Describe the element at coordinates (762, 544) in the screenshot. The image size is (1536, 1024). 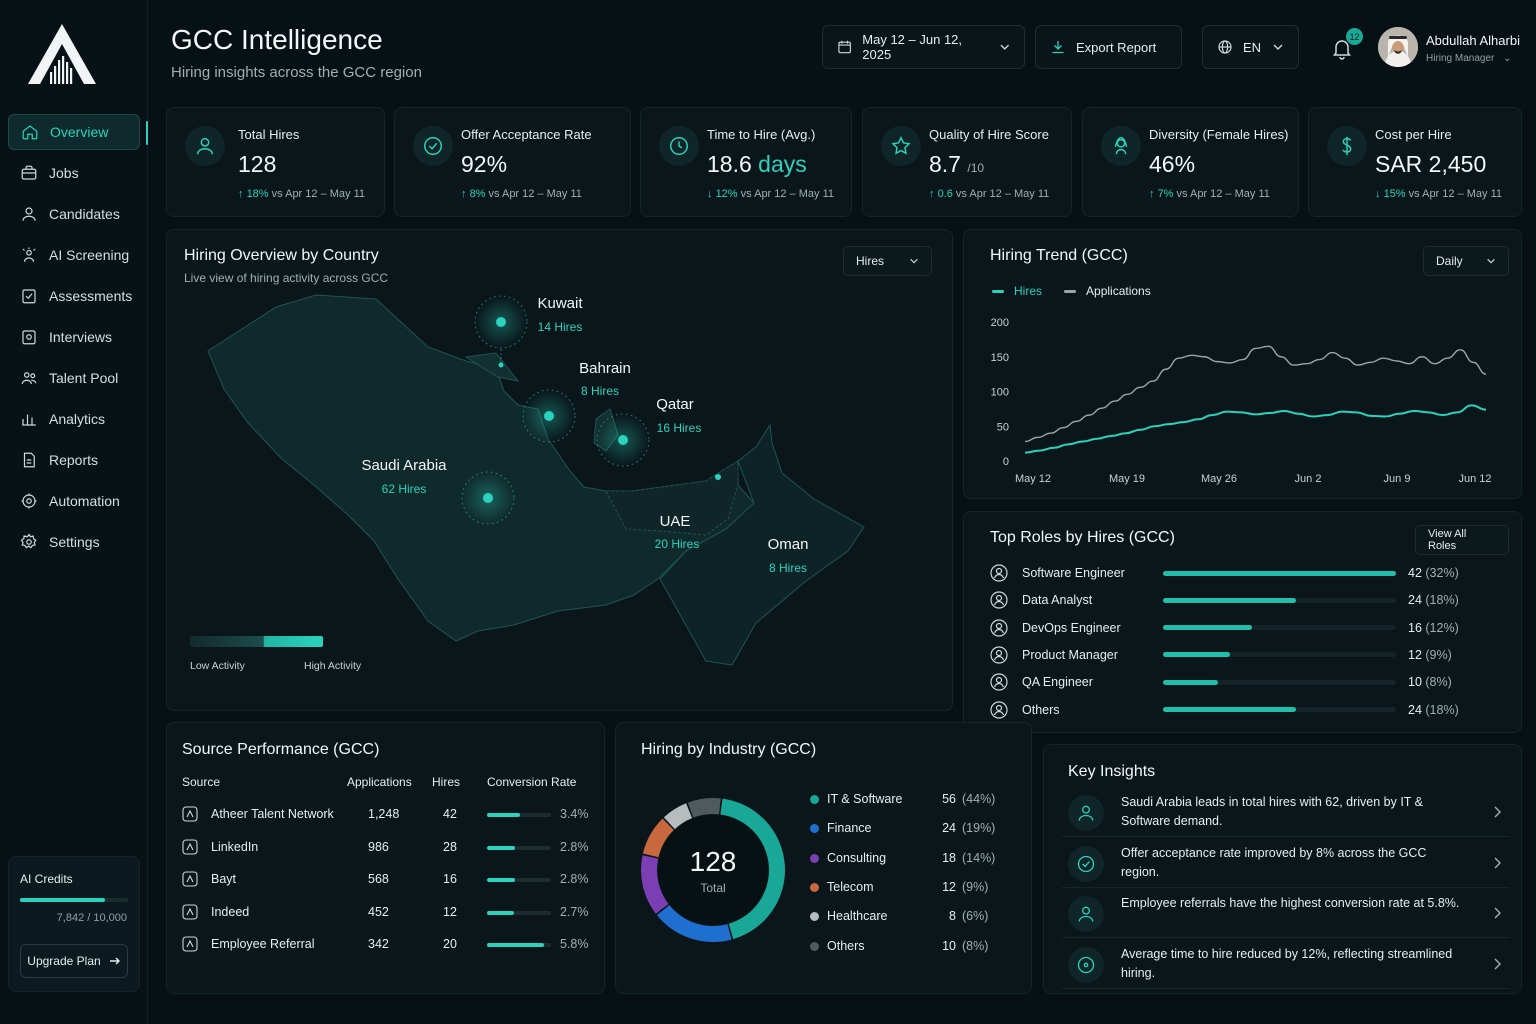
I see `oman-region` at that location.